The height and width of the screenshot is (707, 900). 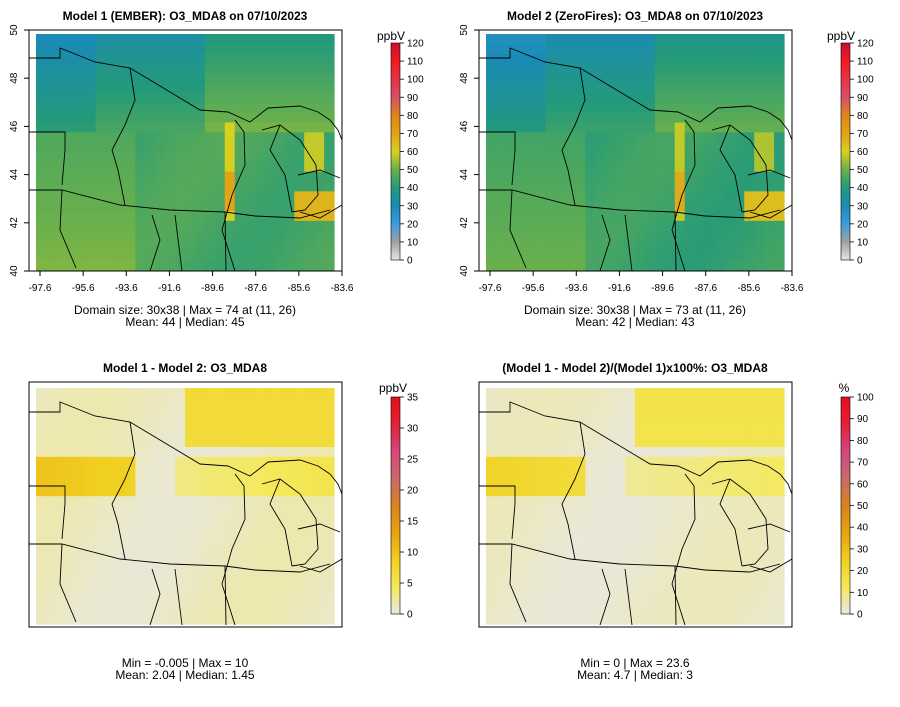 I want to click on panel4-map, so click(x=635, y=504).